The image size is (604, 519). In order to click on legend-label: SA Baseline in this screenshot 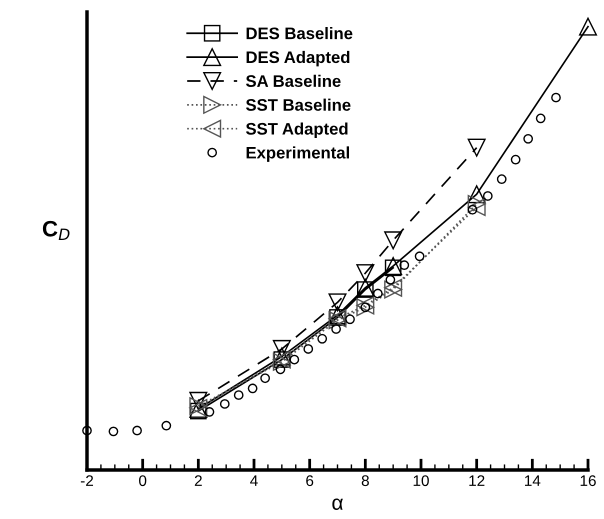, I will do `click(293, 80)`.